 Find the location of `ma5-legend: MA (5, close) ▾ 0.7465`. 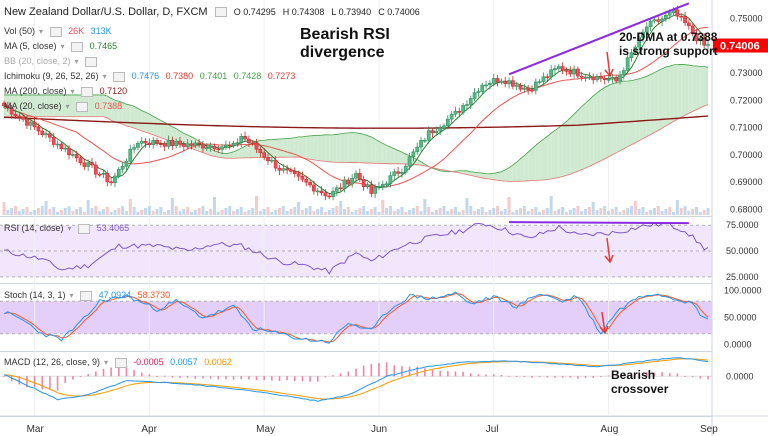

ma5-legend: MA (5, close) ▾ 0.7465 is located at coordinates (62, 46).